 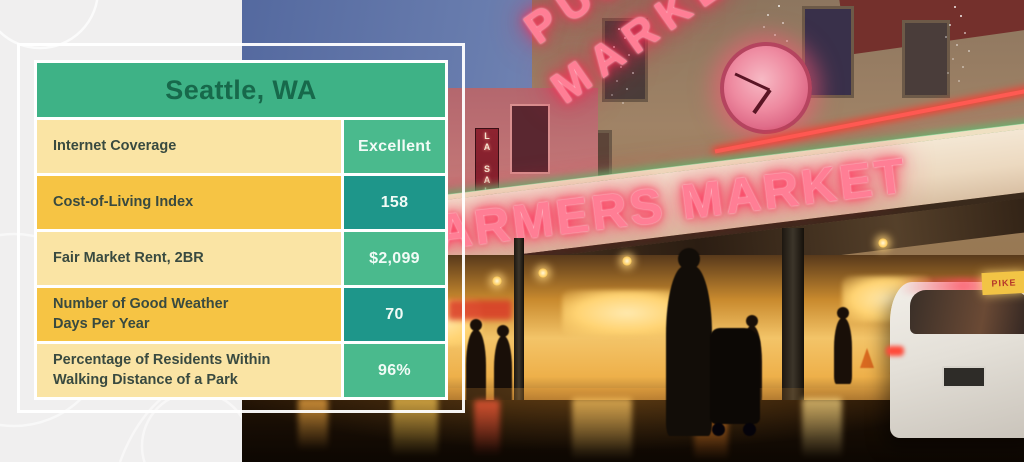 What do you see at coordinates (955, 358) in the screenshot?
I see `white-car` at bounding box center [955, 358].